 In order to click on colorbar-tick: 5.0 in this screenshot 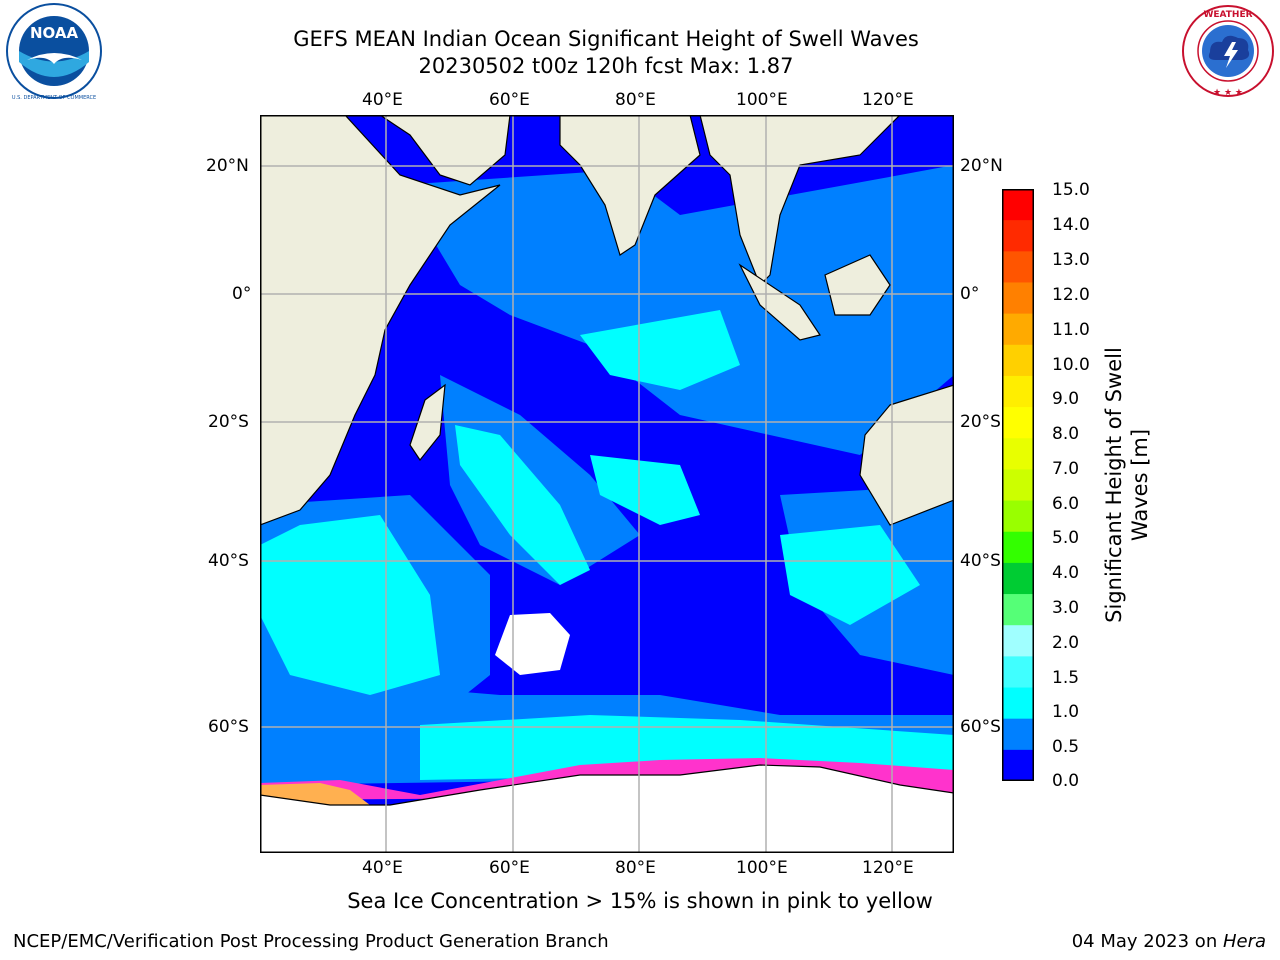, I will do `click(1066, 538)`.